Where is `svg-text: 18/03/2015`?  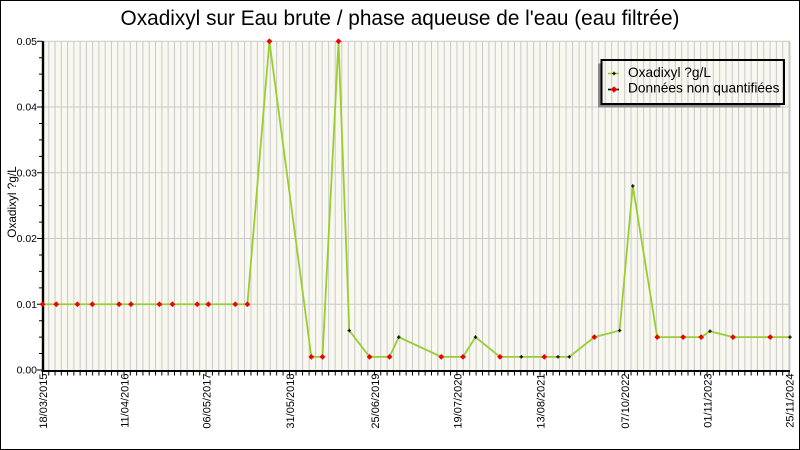
svg-text: 18/03/2015 is located at coordinates (44, 401).